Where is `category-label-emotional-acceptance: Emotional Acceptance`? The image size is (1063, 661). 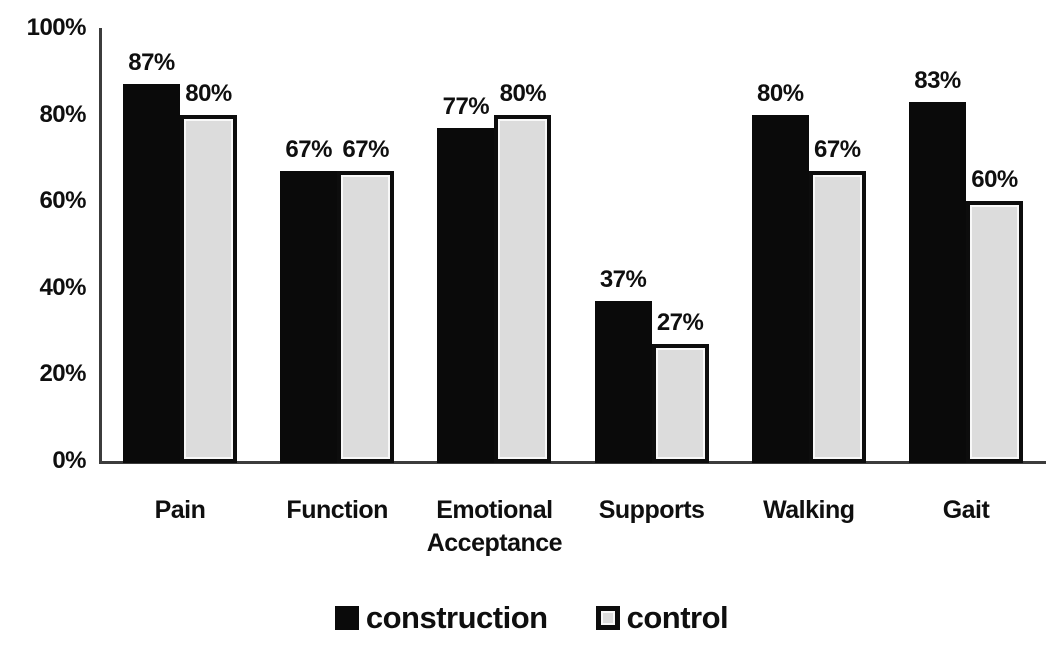
category-label-emotional-acceptance: Emotional Acceptance is located at coordinates (494, 526).